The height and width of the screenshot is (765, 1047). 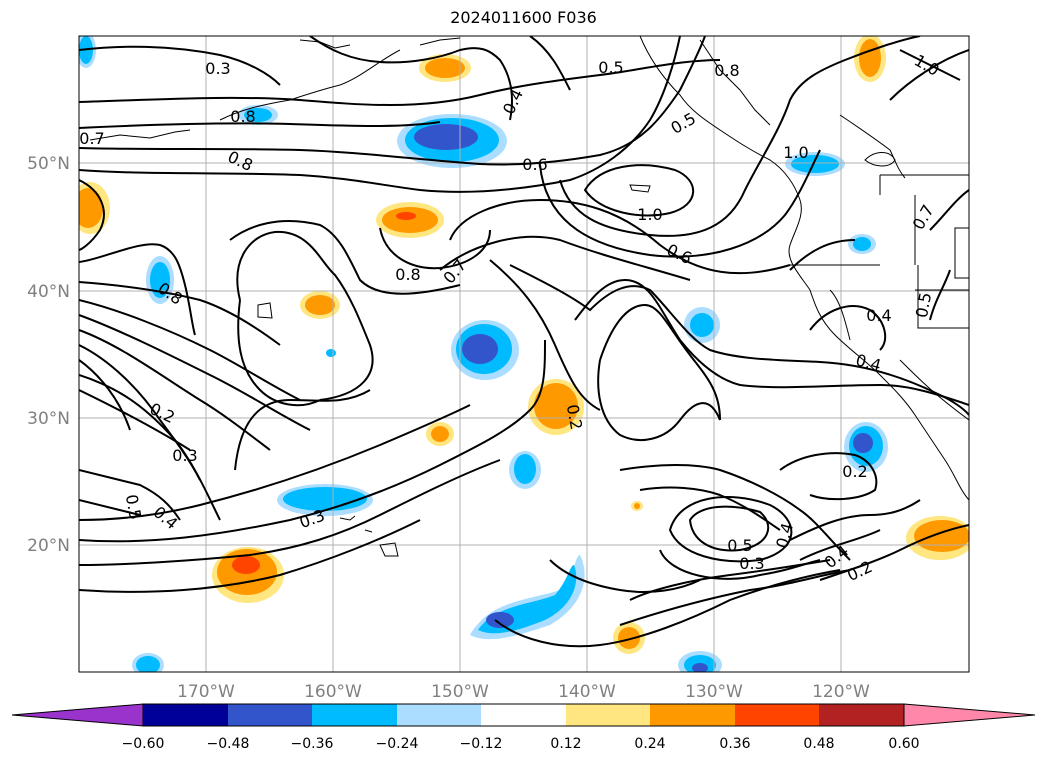 I want to click on pos-blob-north, so click(x=410, y=220).